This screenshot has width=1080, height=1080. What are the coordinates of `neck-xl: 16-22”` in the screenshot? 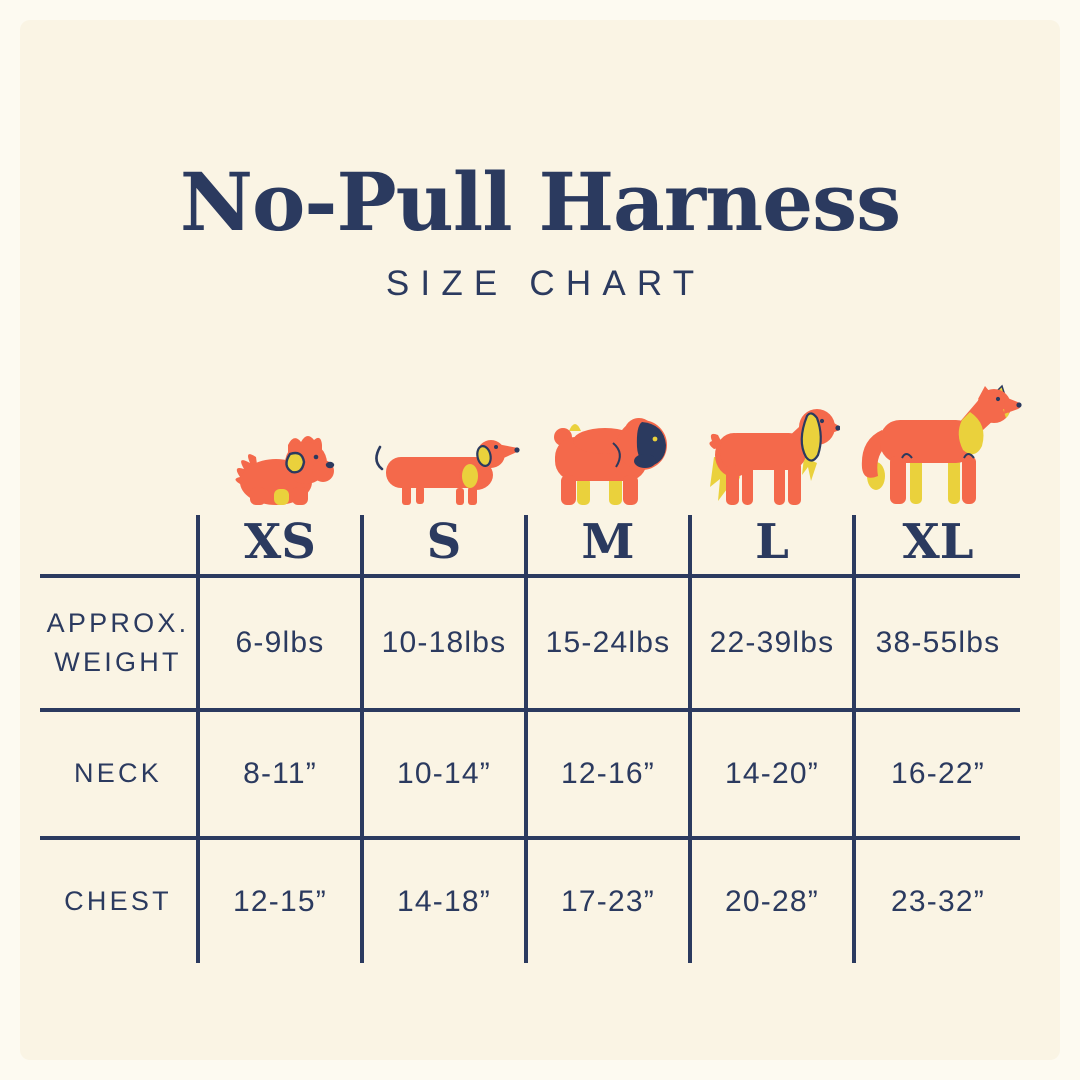 It's located at (938, 776).